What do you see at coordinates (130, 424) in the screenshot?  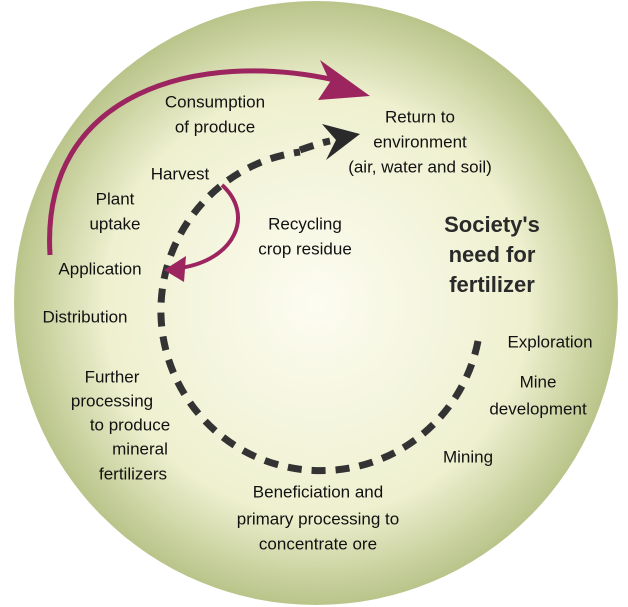 I see `node-label: to produce` at bounding box center [130, 424].